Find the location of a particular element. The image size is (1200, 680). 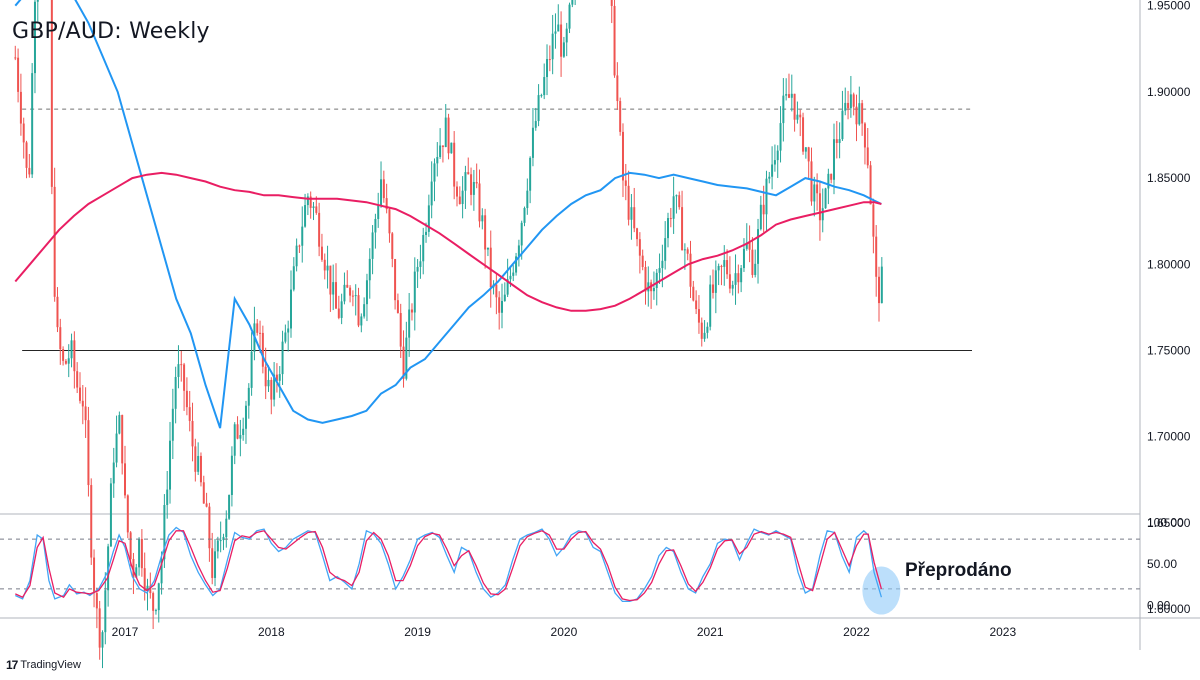

price-tick-label: 1.75000 is located at coordinates (1169, 351).